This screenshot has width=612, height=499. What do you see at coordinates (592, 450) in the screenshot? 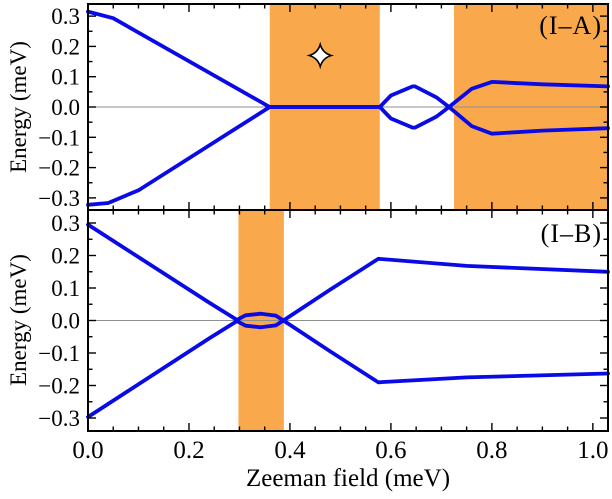
I see `x-tick-label: 1.0` at bounding box center [592, 450].